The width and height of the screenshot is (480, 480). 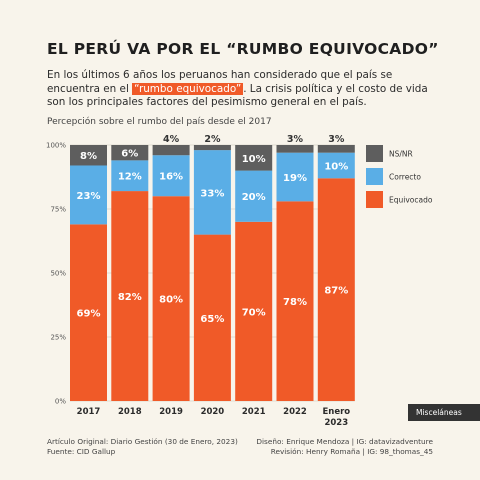 I want to click on data-label: 16%, so click(x=171, y=177).